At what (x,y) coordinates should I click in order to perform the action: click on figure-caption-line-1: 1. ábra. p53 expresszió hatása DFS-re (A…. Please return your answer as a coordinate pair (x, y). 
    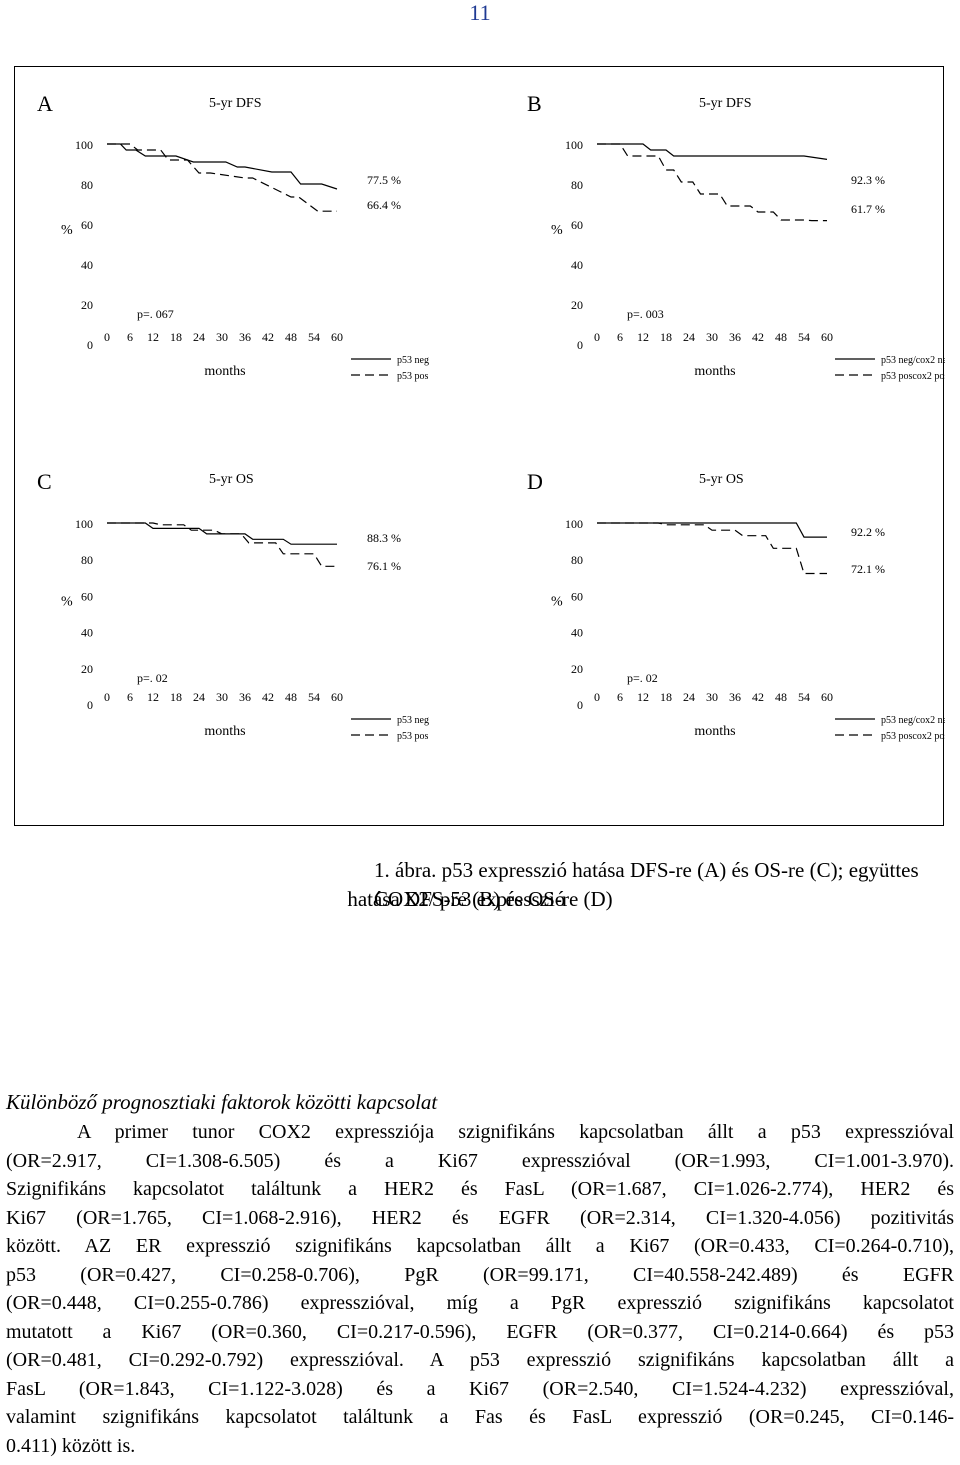
    Looking at the image, I should click on (646, 884).